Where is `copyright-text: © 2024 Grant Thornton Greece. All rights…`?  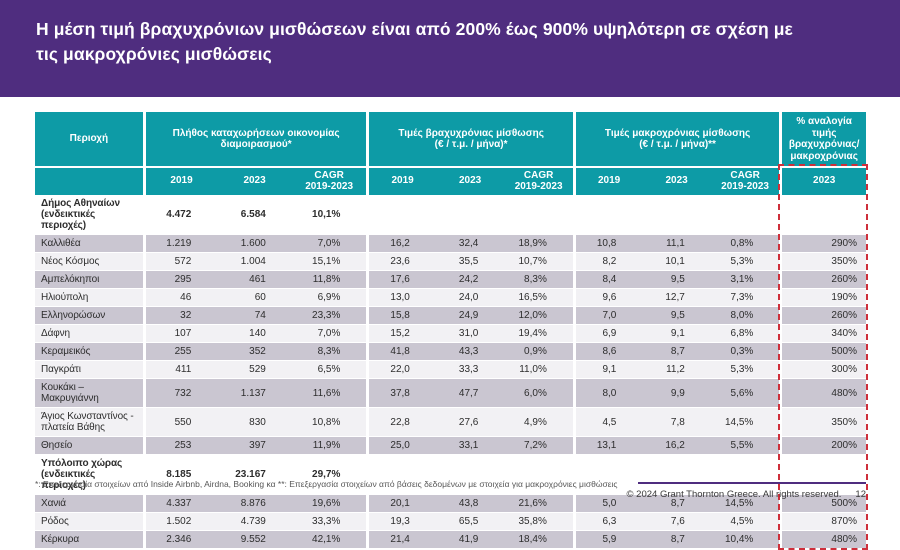 copyright-text: © 2024 Grant Thornton Greece. All rights… is located at coordinates (734, 494).